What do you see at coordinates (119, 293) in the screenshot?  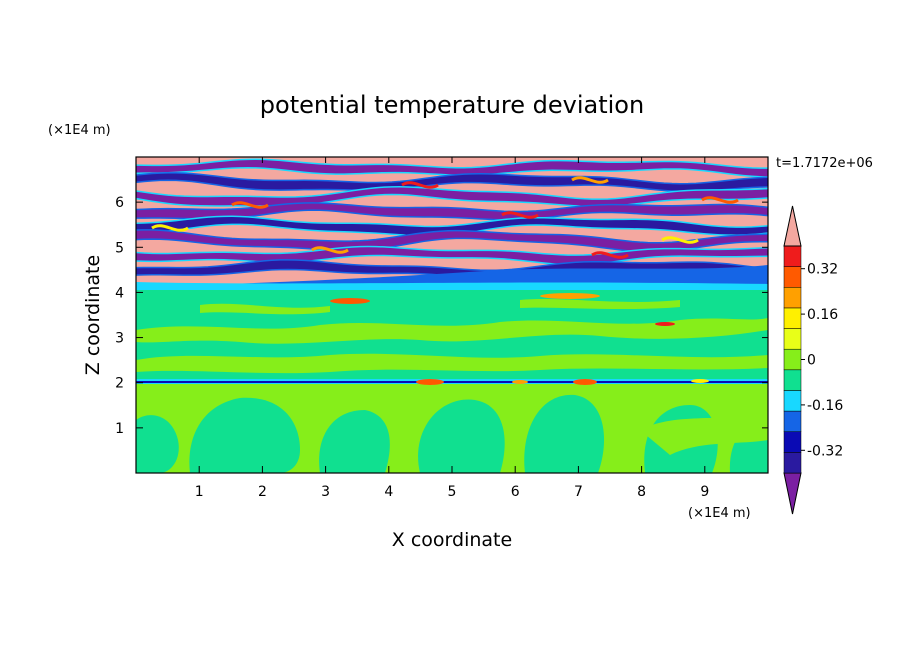 I see `y-tick-label: 4` at bounding box center [119, 293].